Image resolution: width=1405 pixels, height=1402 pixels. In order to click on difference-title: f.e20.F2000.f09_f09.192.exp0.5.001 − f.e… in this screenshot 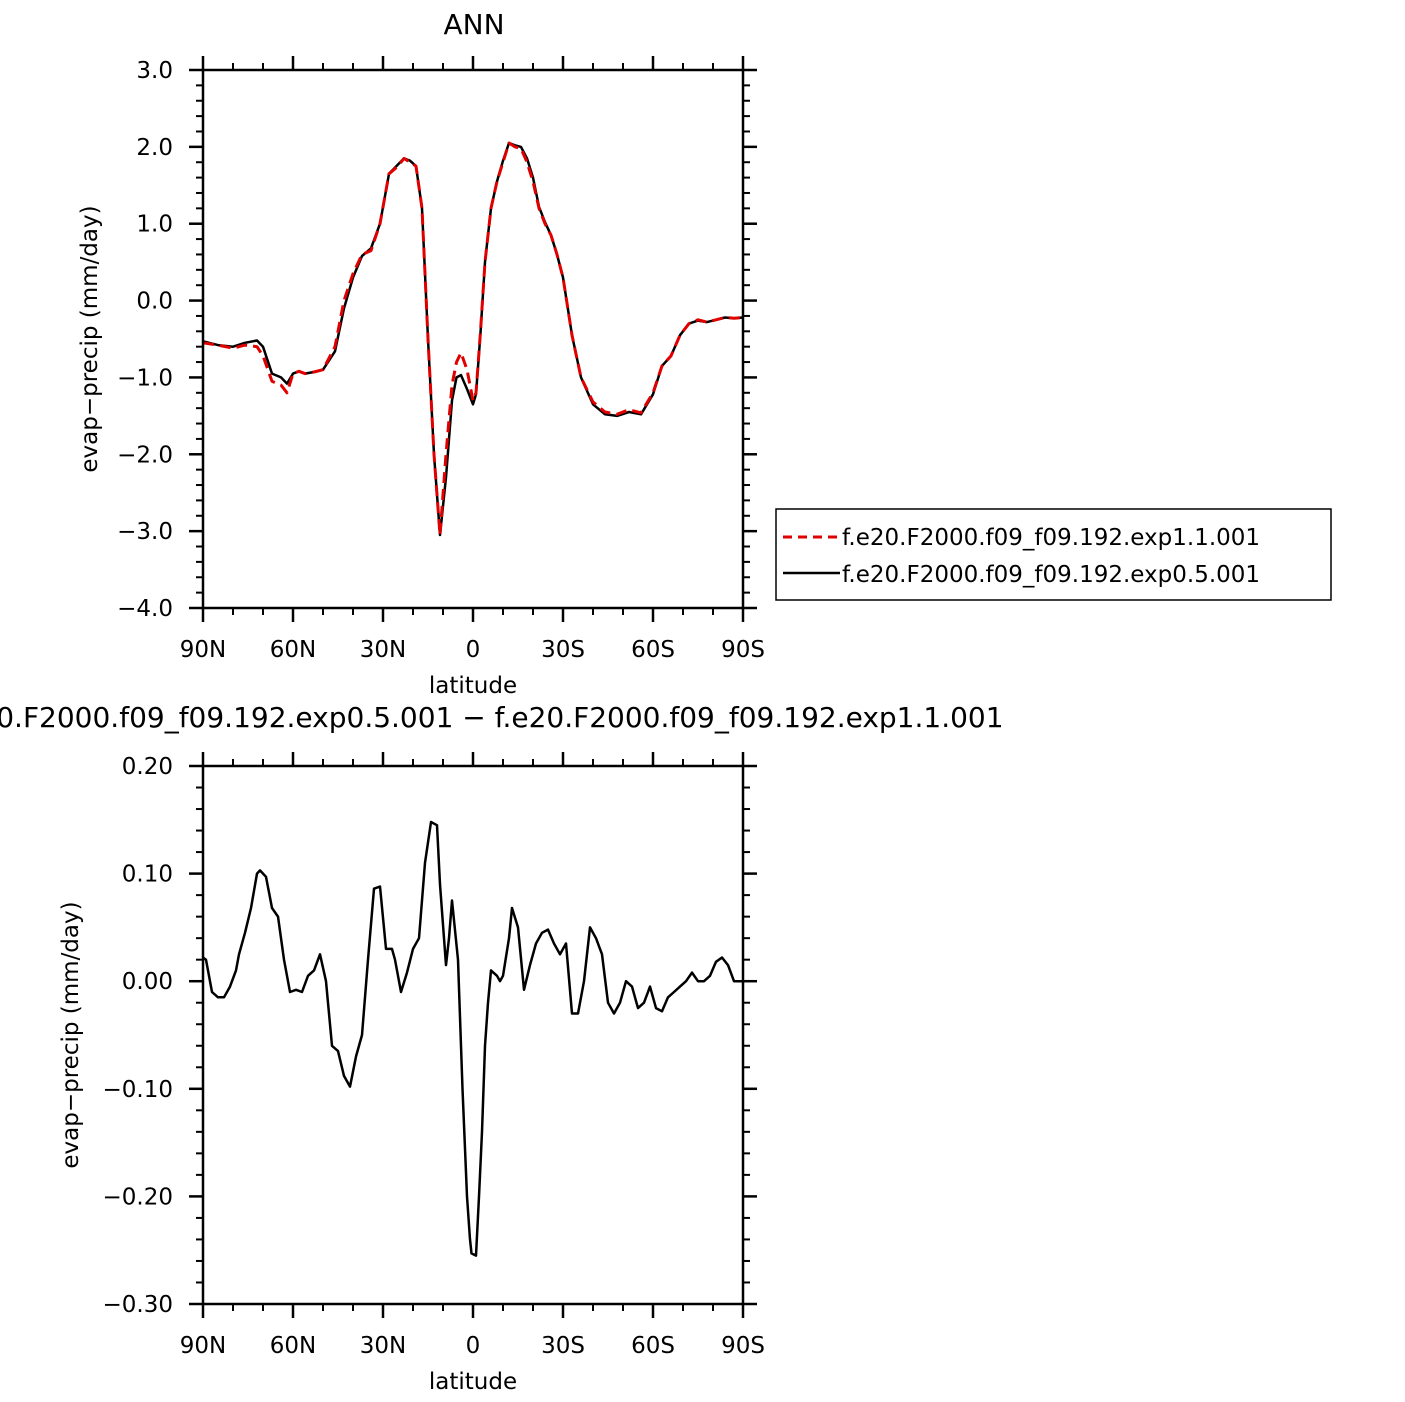, I will do `click(502, 717)`.